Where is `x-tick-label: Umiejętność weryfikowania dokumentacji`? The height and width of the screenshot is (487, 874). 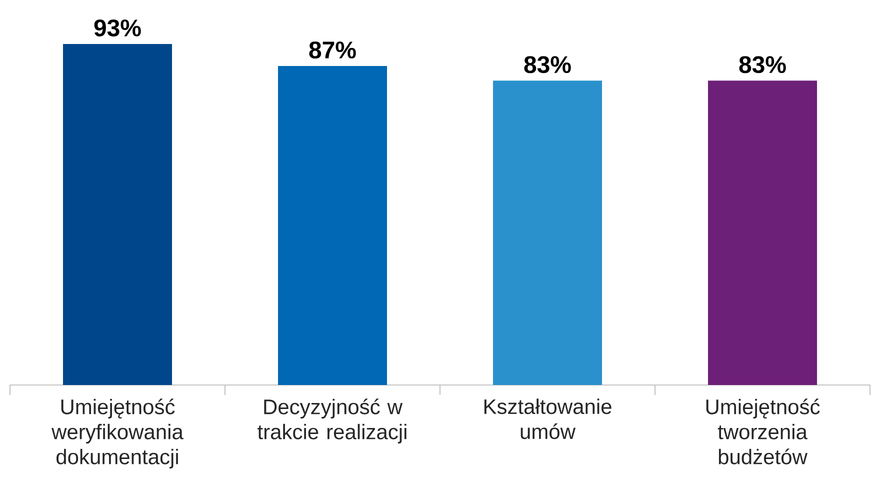
x-tick-label: Umiejętność weryfikowania dokumentacji is located at coordinates (118, 433).